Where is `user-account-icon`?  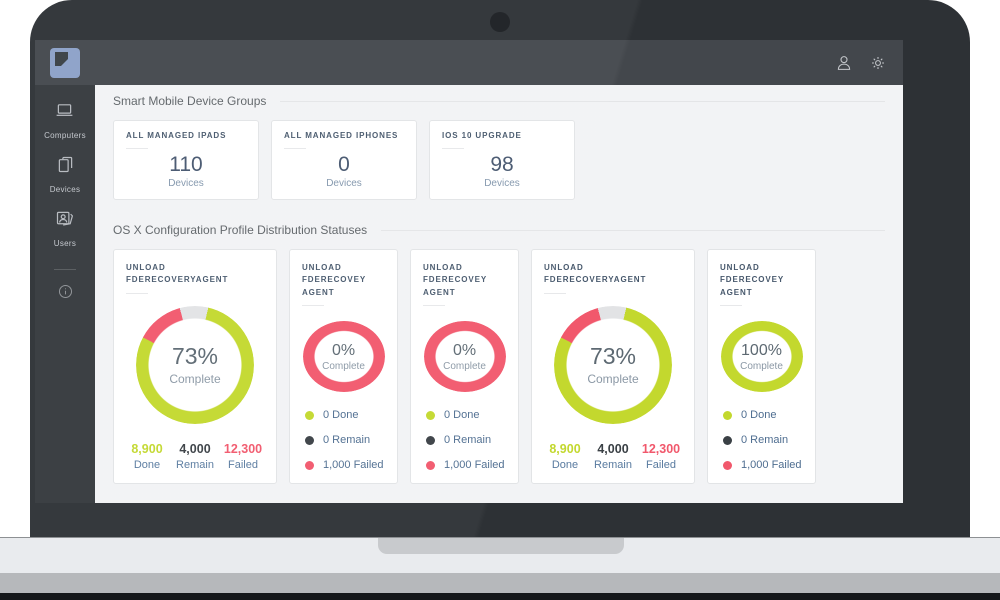
user-account-icon is located at coordinates (844, 63).